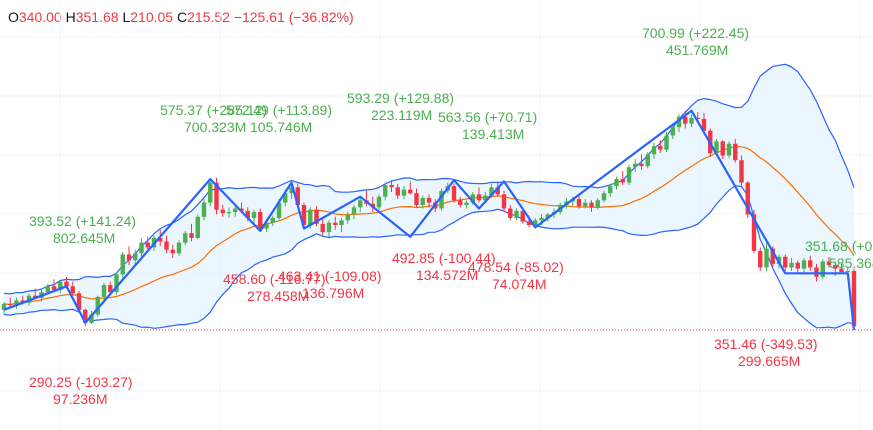 This screenshot has height=430, width=873. What do you see at coordinates (97, 17) in the screenshot?
I see `high-value: 351.68` at bounding box center [97, 17].